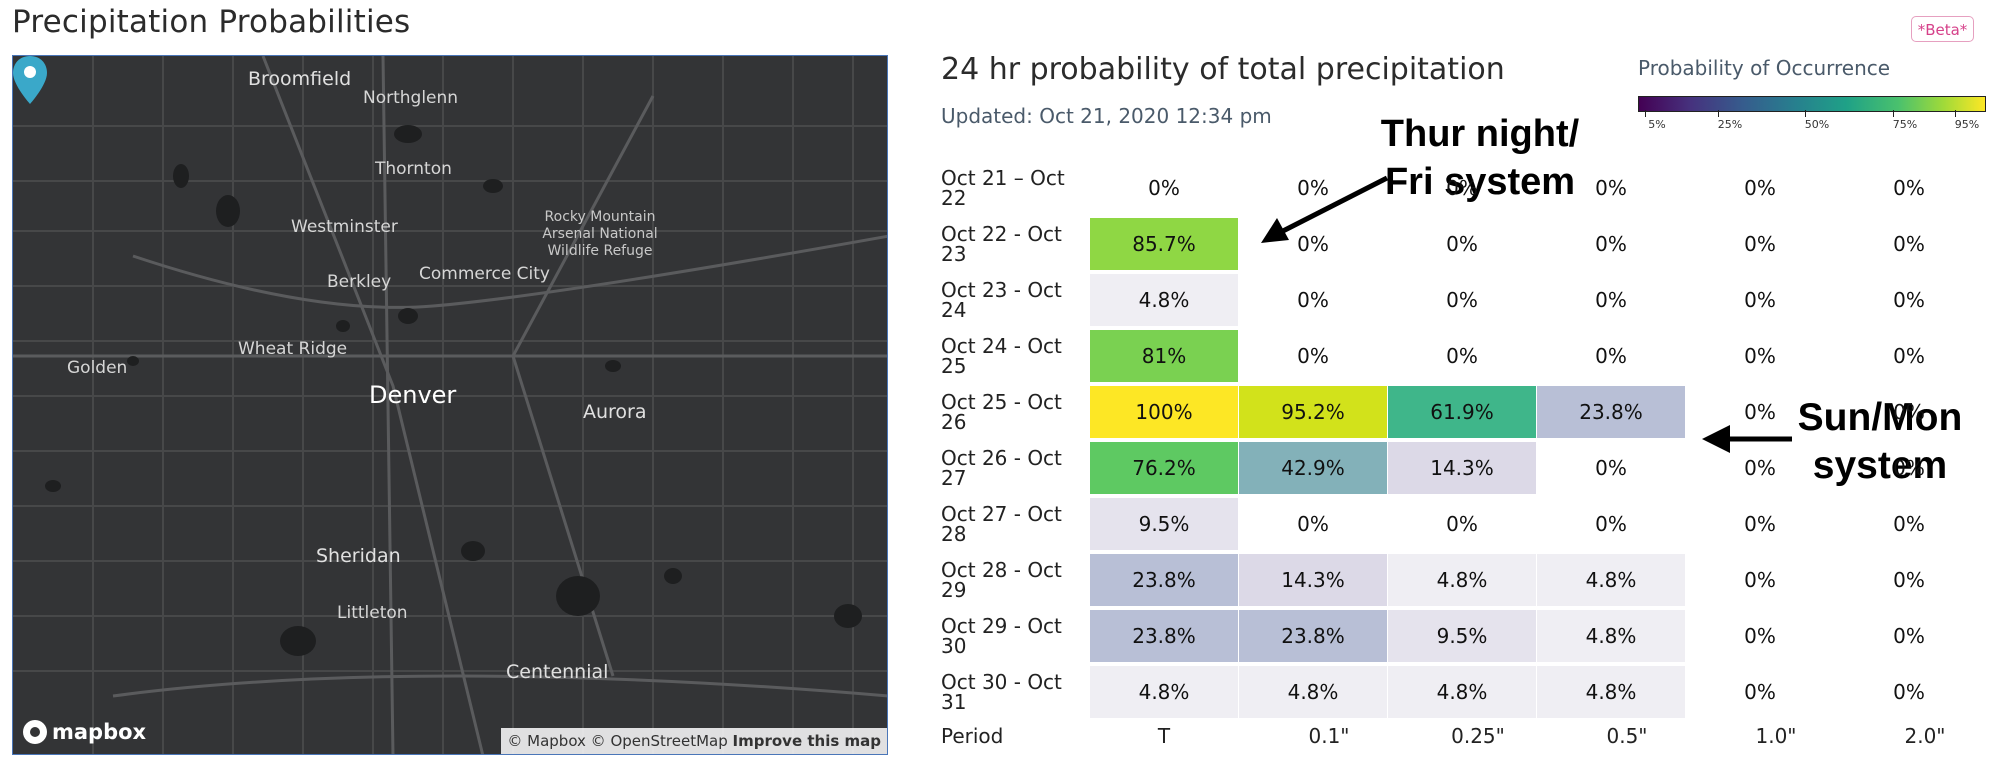 Image resolution: width=2000 pixels, height=765 pixels. I want to click on arrow-thur-icon, so click(1325, 209).